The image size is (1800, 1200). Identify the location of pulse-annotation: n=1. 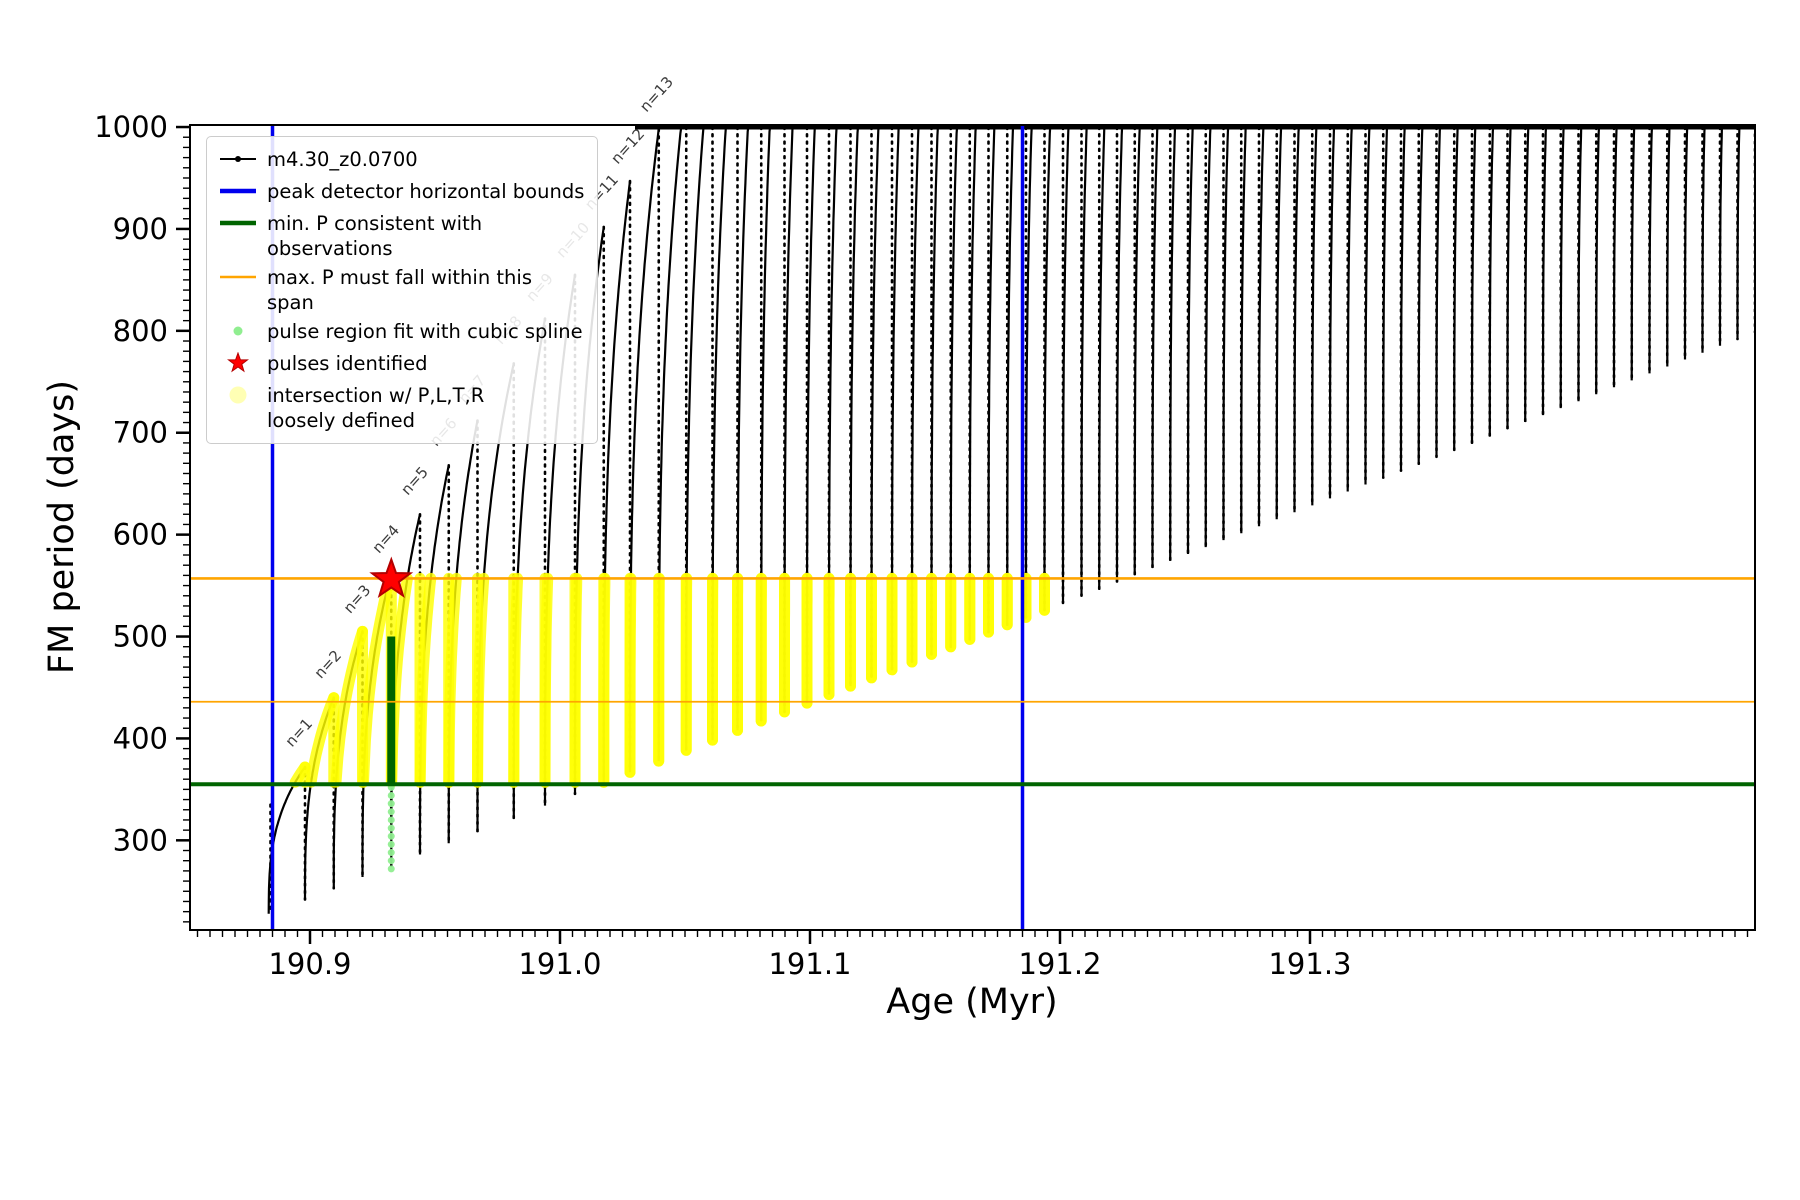
(299, 733).